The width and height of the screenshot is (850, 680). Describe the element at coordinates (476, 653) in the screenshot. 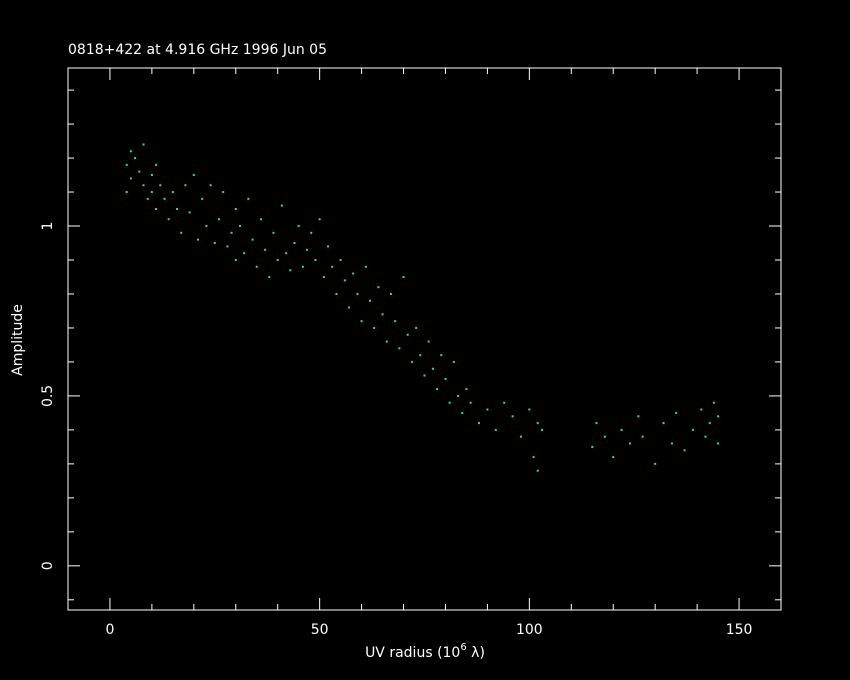

I see `x-label-after: λ)` at that location.